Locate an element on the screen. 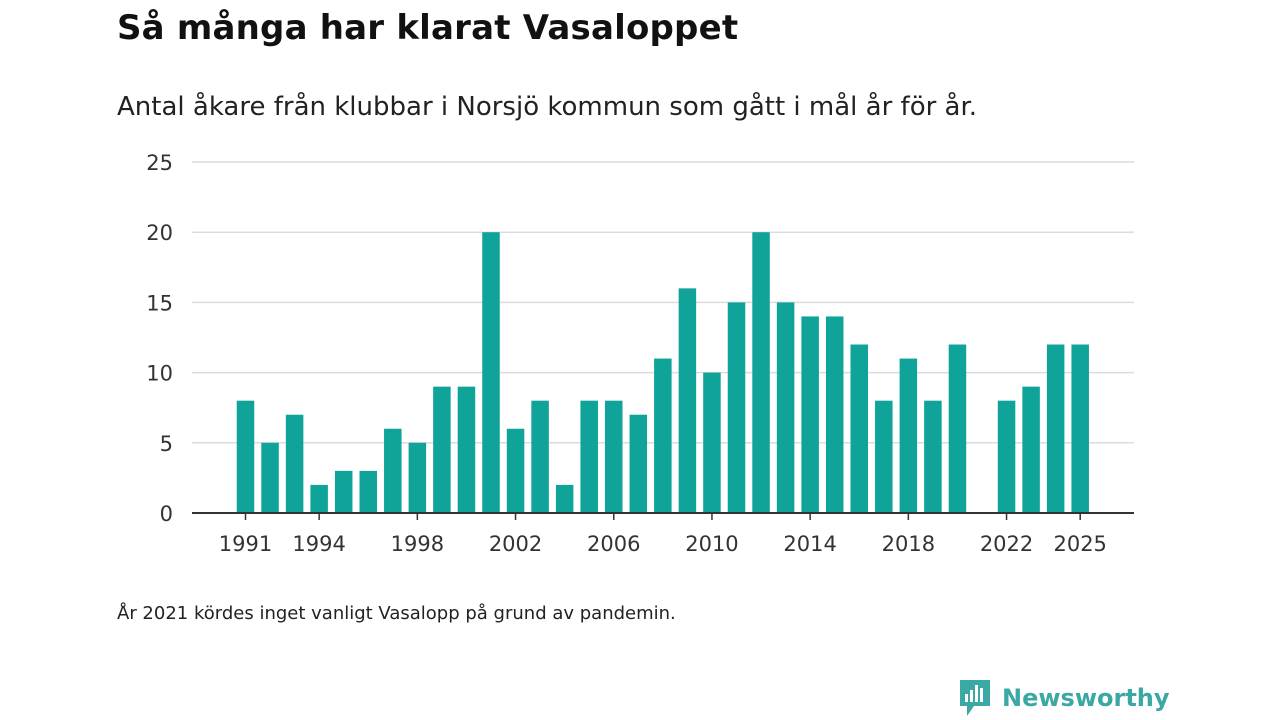  y-tick-label: 5 is located at coordinates (166, 444).